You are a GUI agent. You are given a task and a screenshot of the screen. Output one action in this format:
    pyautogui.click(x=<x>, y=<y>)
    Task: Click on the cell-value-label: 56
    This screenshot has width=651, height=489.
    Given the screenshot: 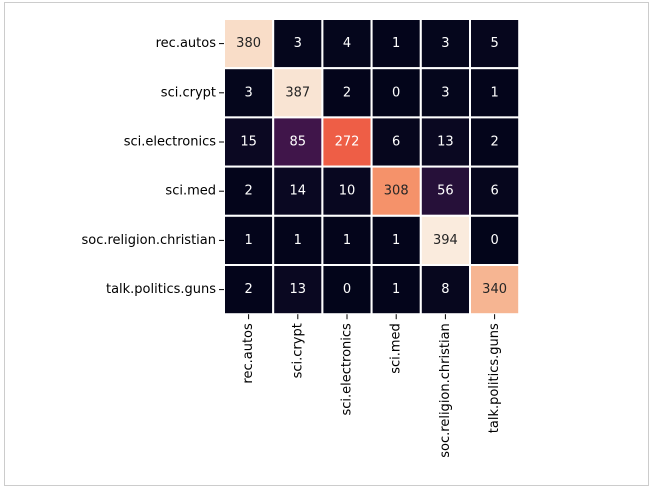 What is the action you would take?
    pyautogui.click(x=445, y=191)
    